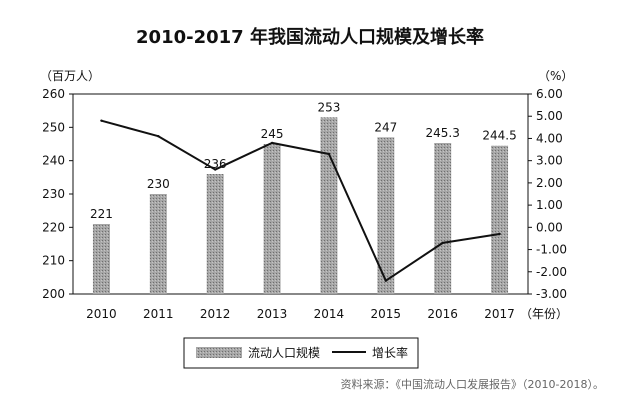 Image resolution: width=620 pixels, height=410 pixels. I want to click on growth-rate-point-2011, so click(158, 136).